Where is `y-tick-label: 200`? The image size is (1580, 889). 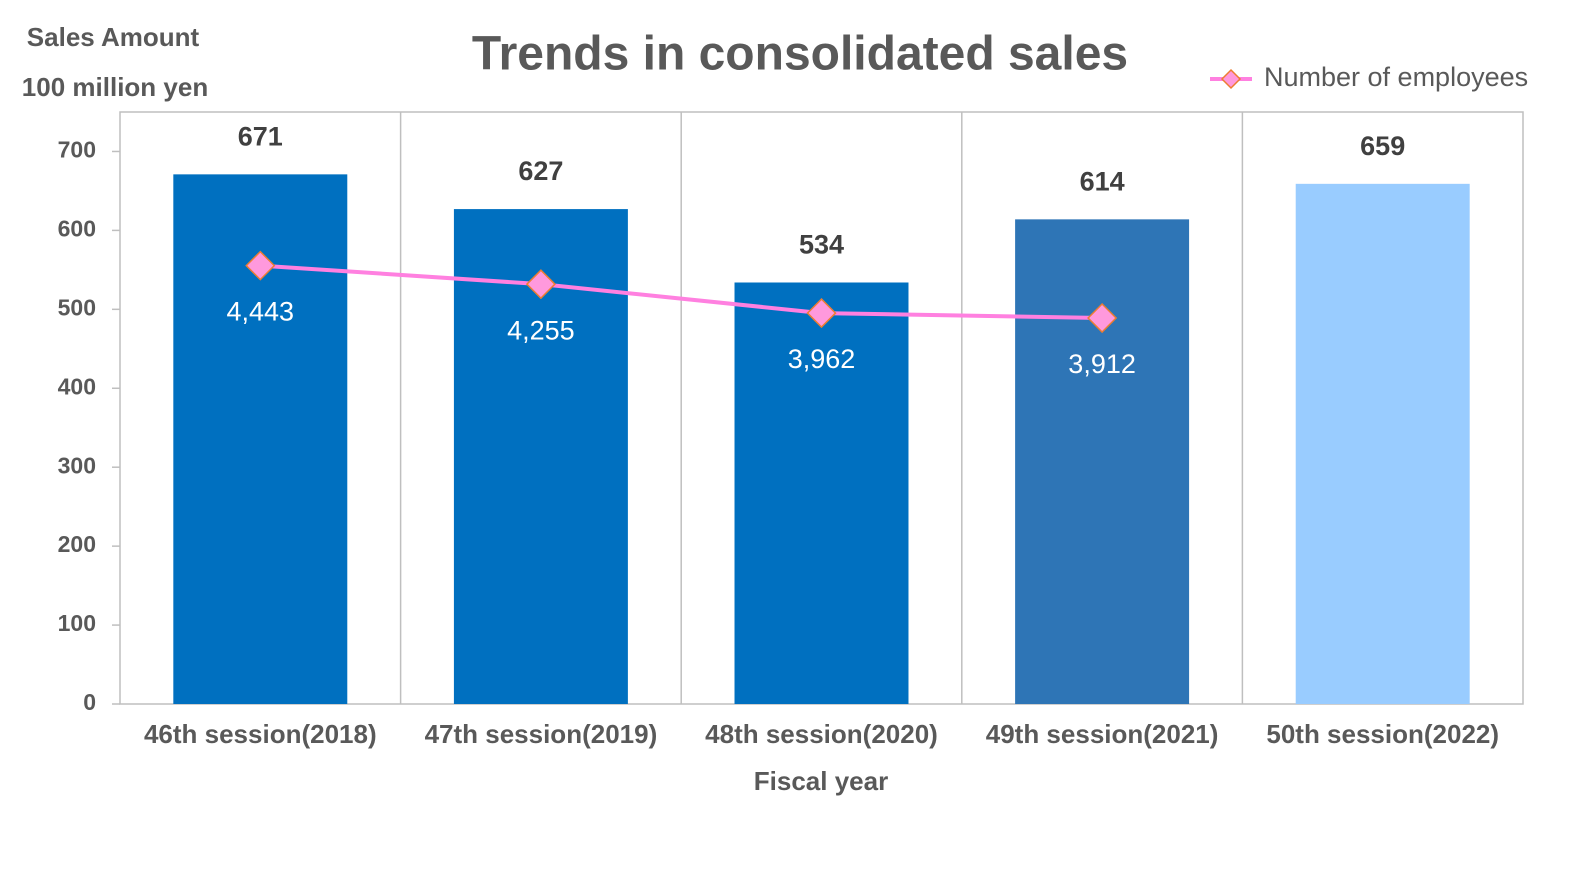
y-tick-label: 200 is located at coordinates (77, 544).